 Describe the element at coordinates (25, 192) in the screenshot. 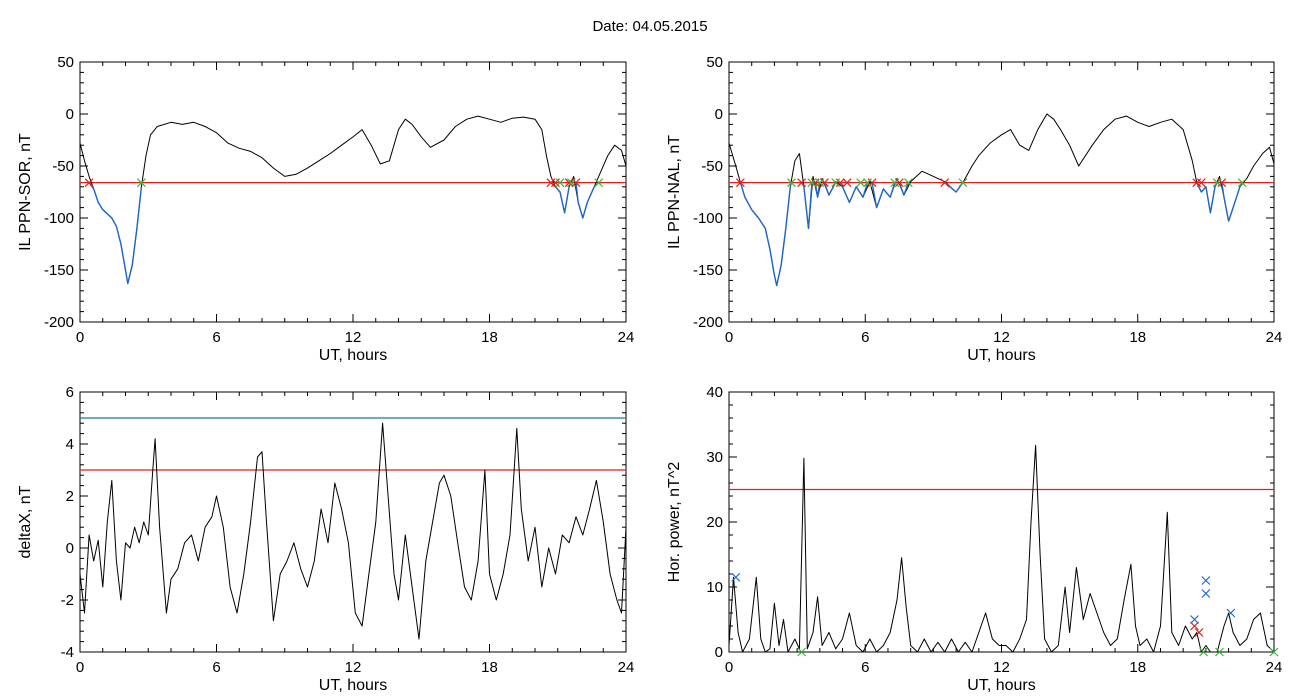

I see `y-axis-label: IL PPN-SOR, nT` at that location.